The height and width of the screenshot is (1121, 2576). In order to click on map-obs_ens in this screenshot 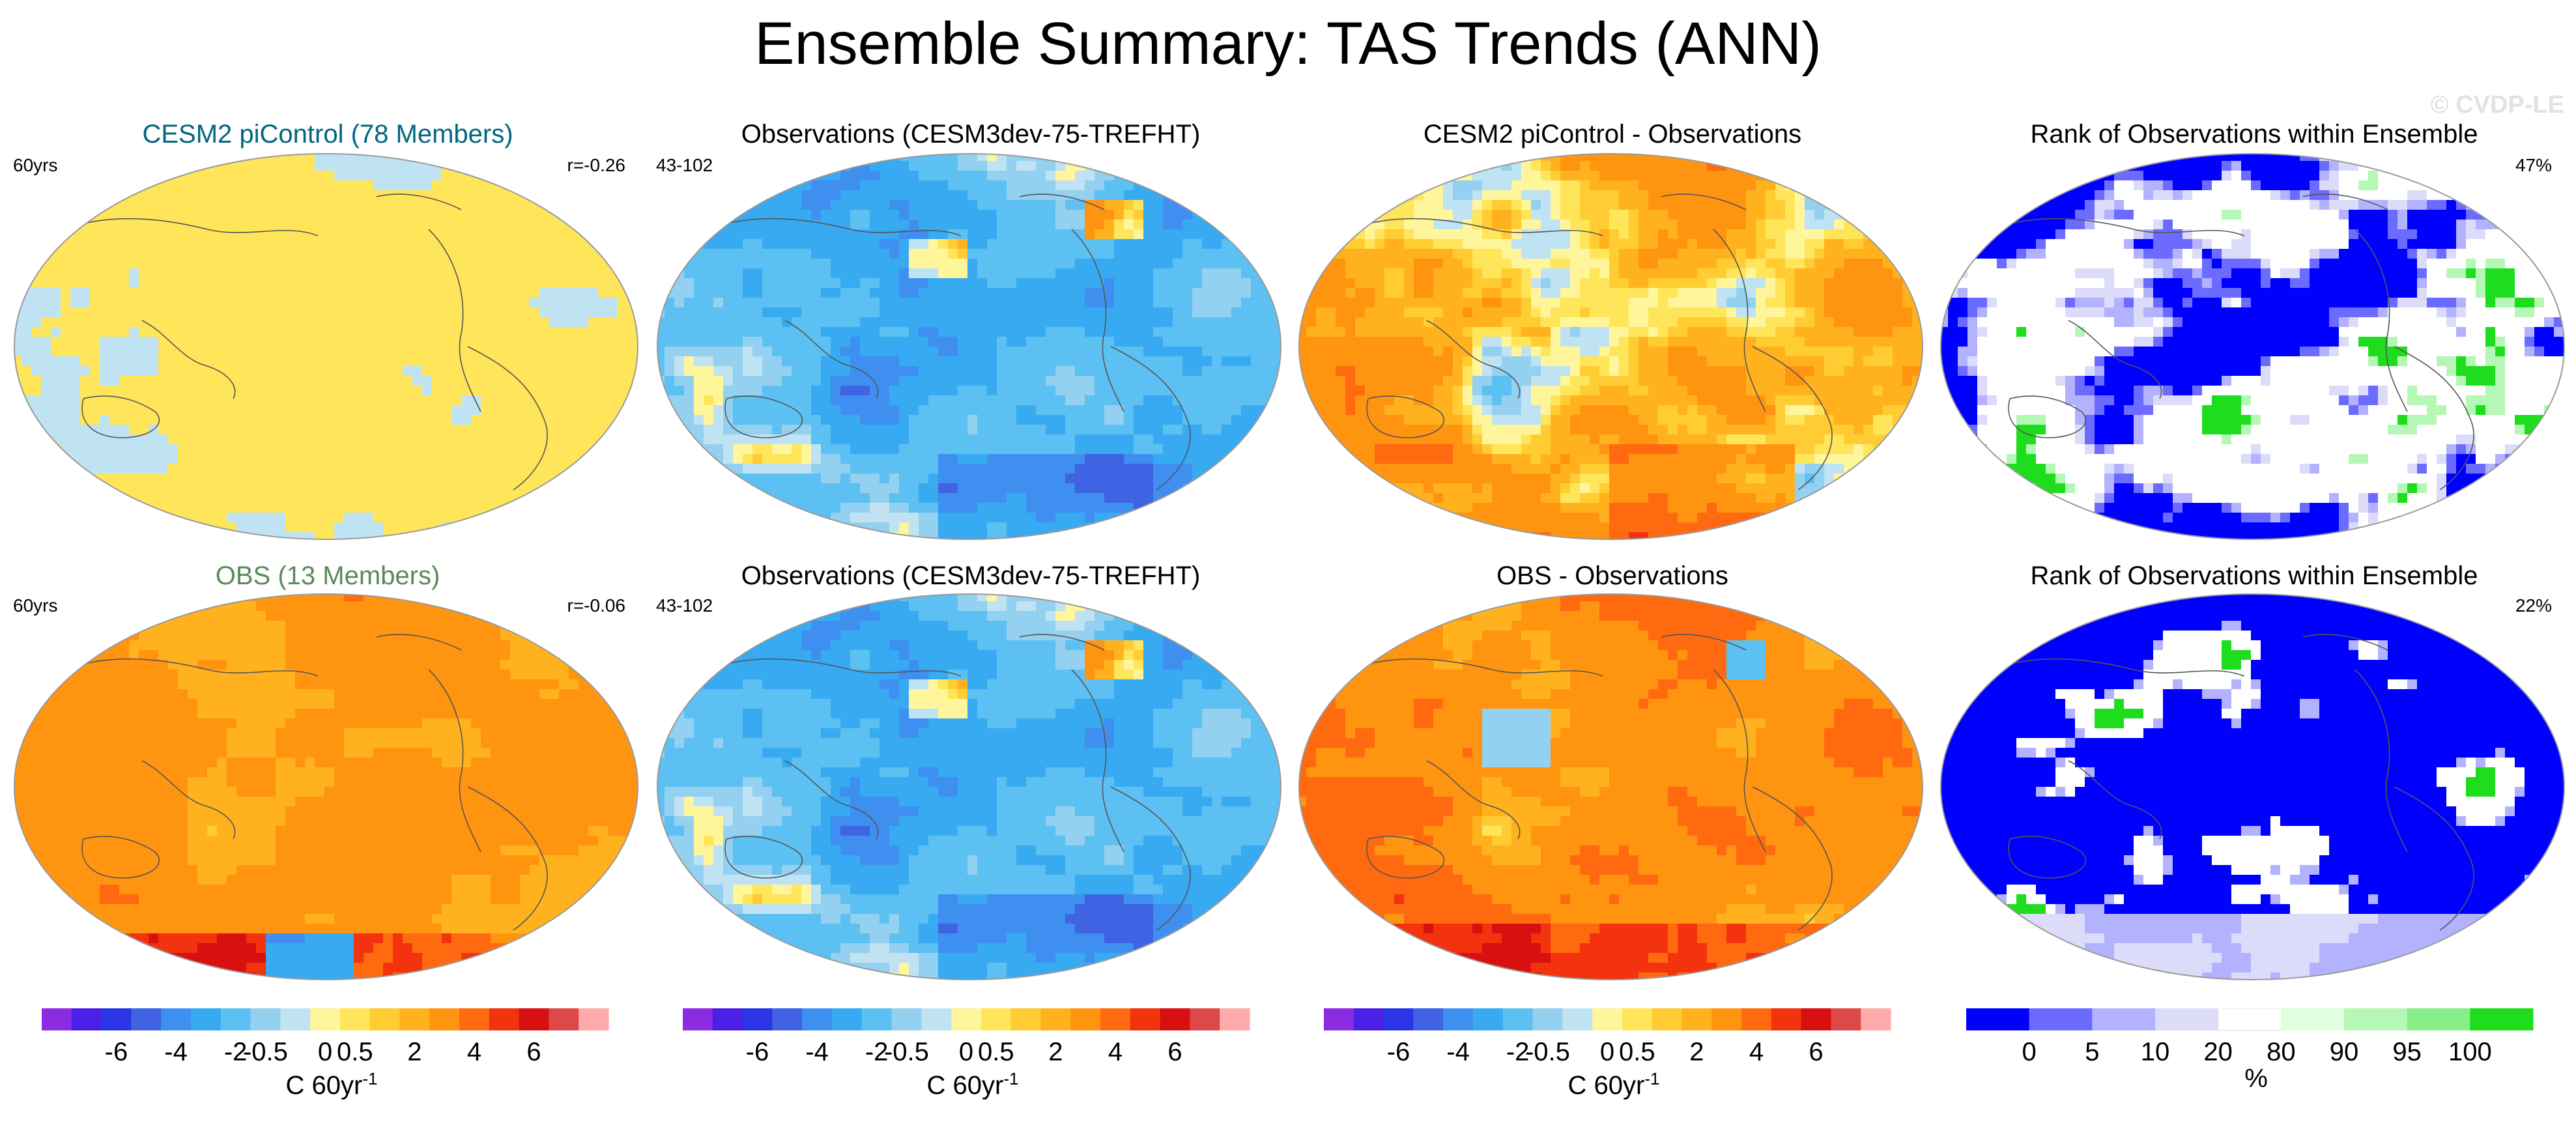, I will do `click(326, 787)`.